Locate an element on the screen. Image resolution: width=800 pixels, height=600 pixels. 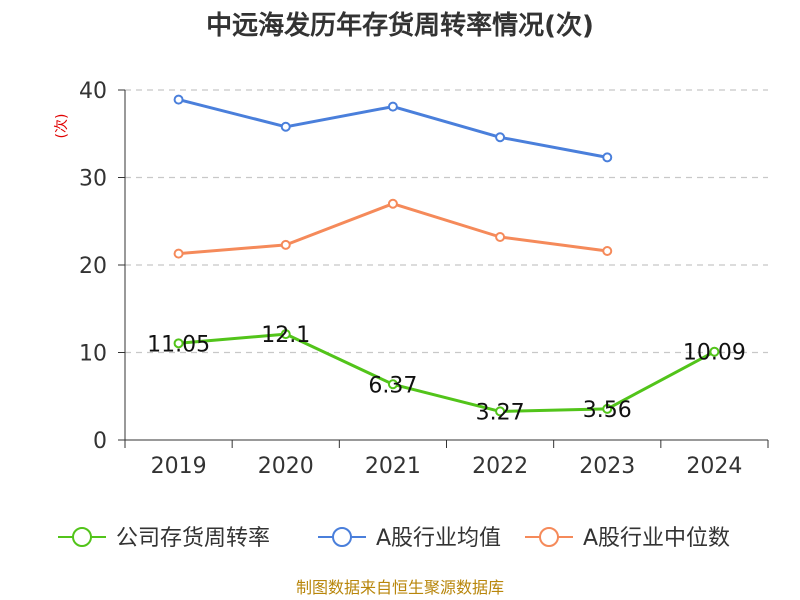
legend-label: A股行业均值 is located at coordinates (438, 538).